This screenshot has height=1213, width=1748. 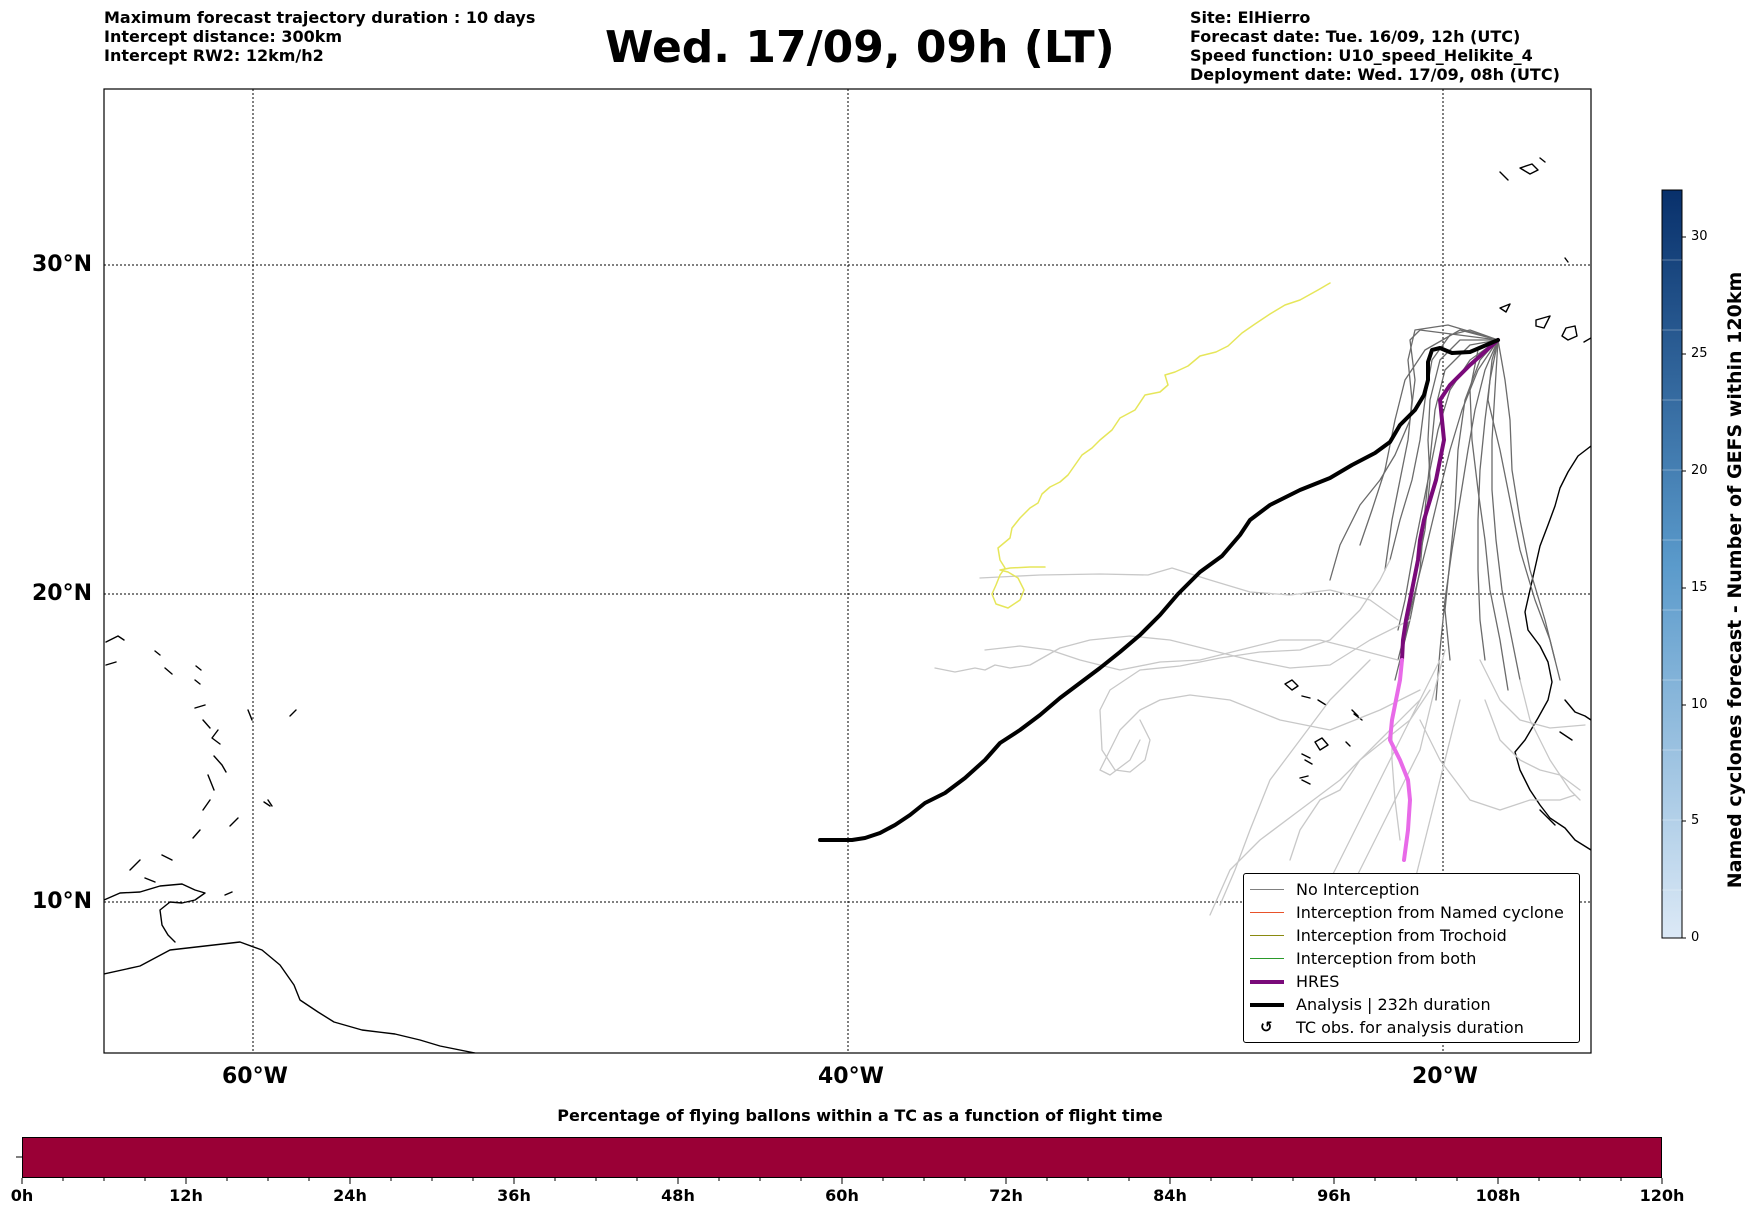 What do you see at coordinates (1699, 587) in the screenshot?
I see `colorbar-tick-label: 15` at bounding box center [1699, 587].